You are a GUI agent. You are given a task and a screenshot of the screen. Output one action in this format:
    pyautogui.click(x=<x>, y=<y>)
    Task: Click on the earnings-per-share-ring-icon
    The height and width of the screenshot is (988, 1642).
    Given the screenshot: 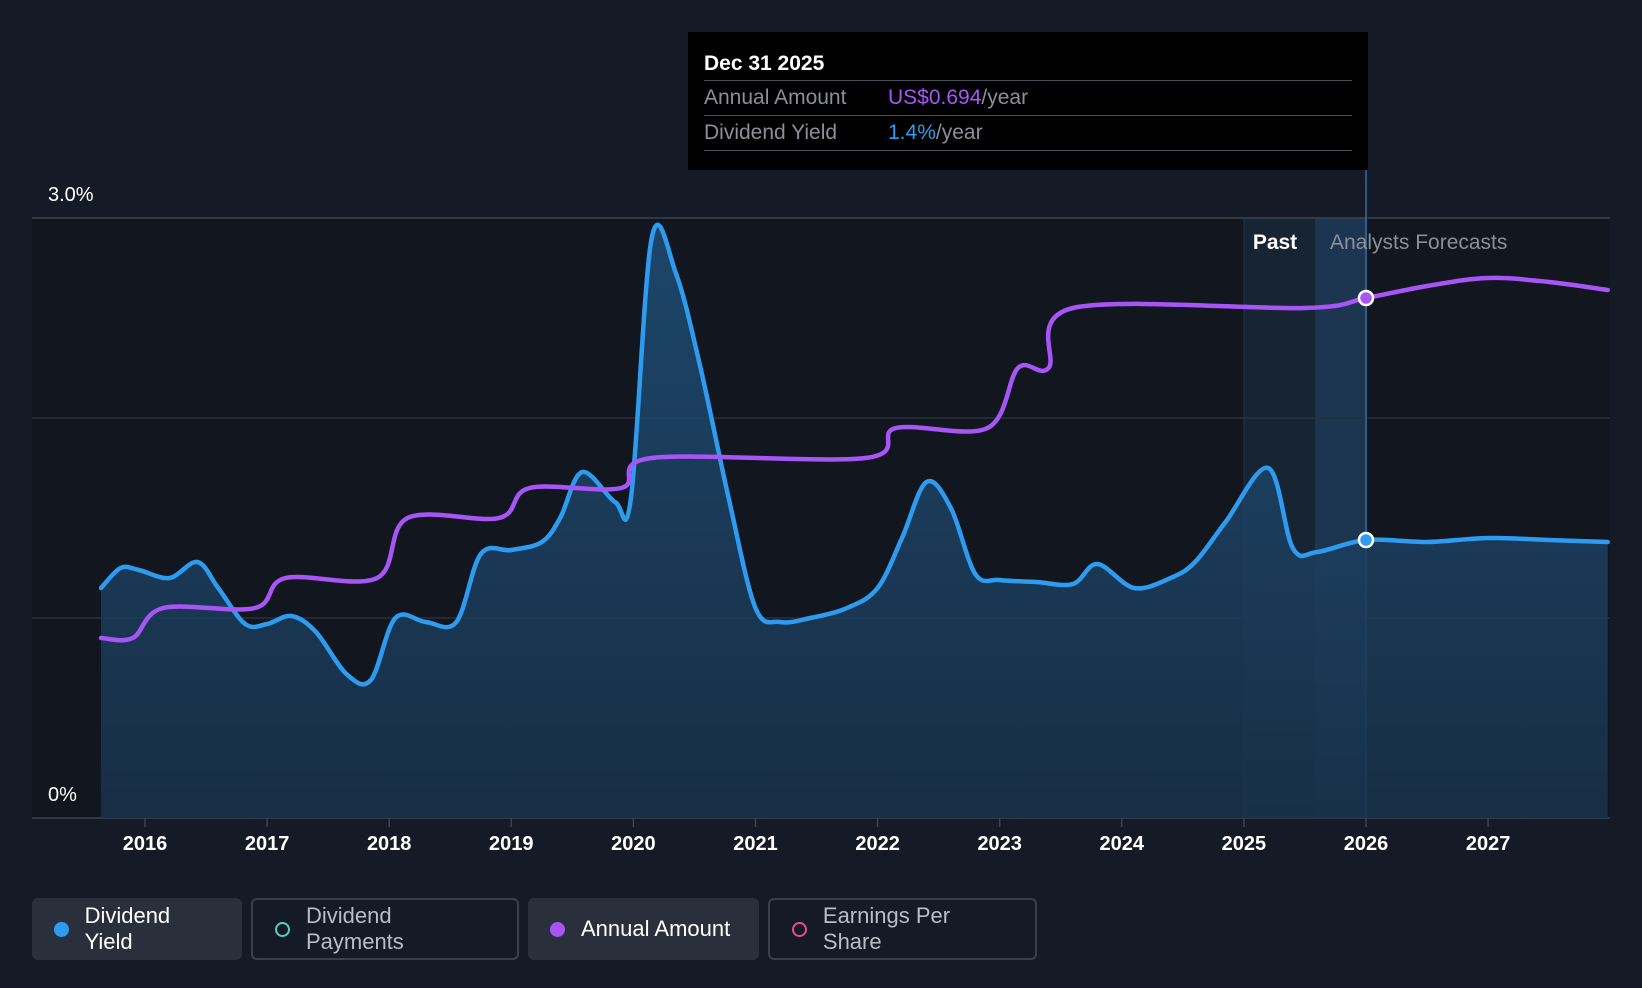 What is the action you would take?
    pyautogui.click(x=799, y=929)
    